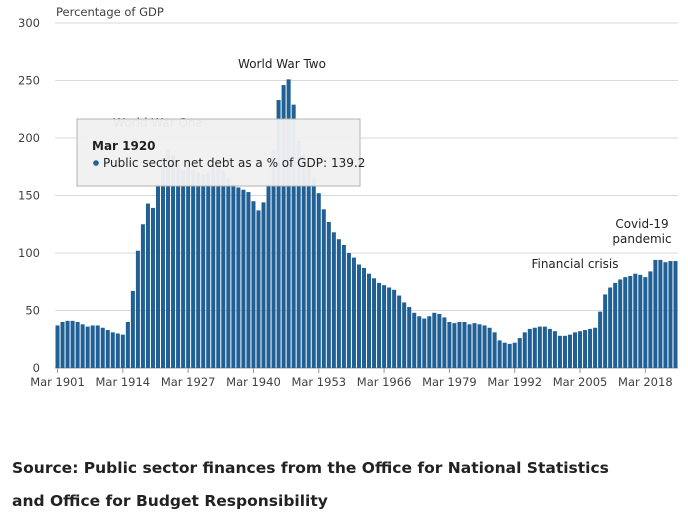 Image resolution: width=688 pixels, height=518 pixels. I want to click on y-tick-label: 50, so click(32, 311).